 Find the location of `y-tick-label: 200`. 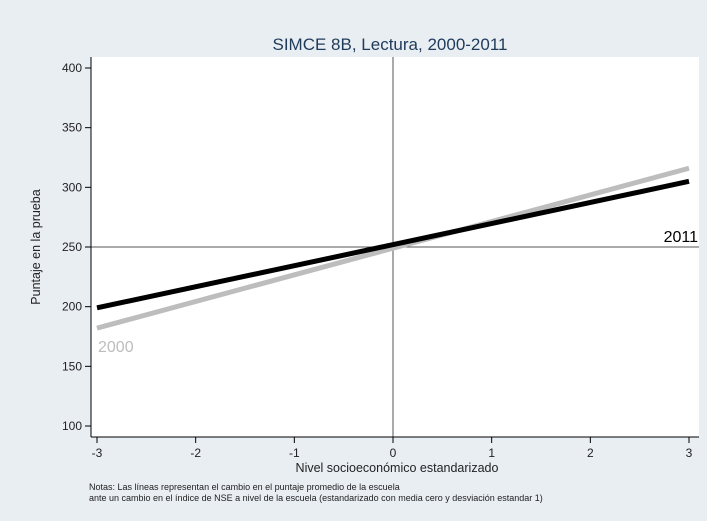

y-tick-label: 200 is located at coordinates (72, 307).